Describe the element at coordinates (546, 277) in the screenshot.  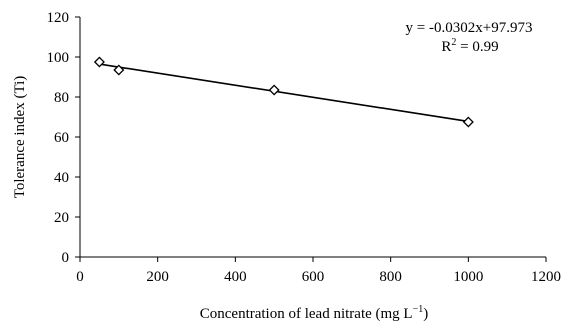
I see `x-tick-label: 1200` at that location.